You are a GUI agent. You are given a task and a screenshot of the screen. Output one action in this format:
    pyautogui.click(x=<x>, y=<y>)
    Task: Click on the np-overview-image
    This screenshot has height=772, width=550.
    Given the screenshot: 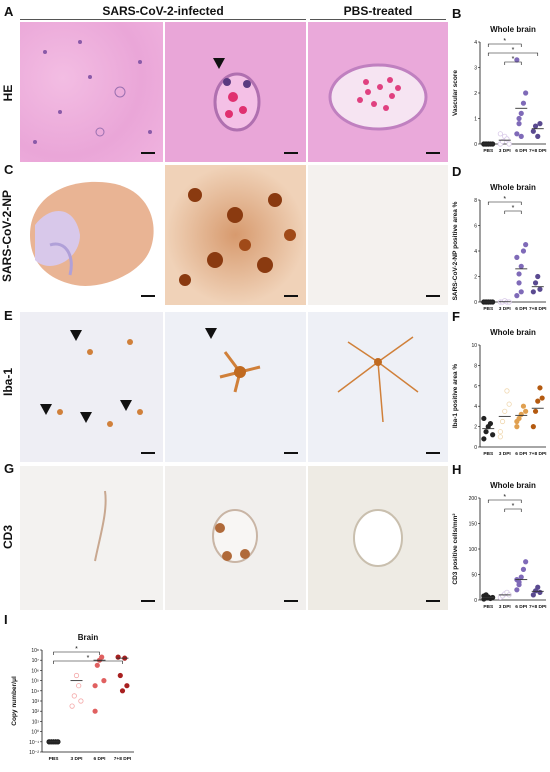 What is the action you would take?
    pyautogui.click(x=91, y=235)
    